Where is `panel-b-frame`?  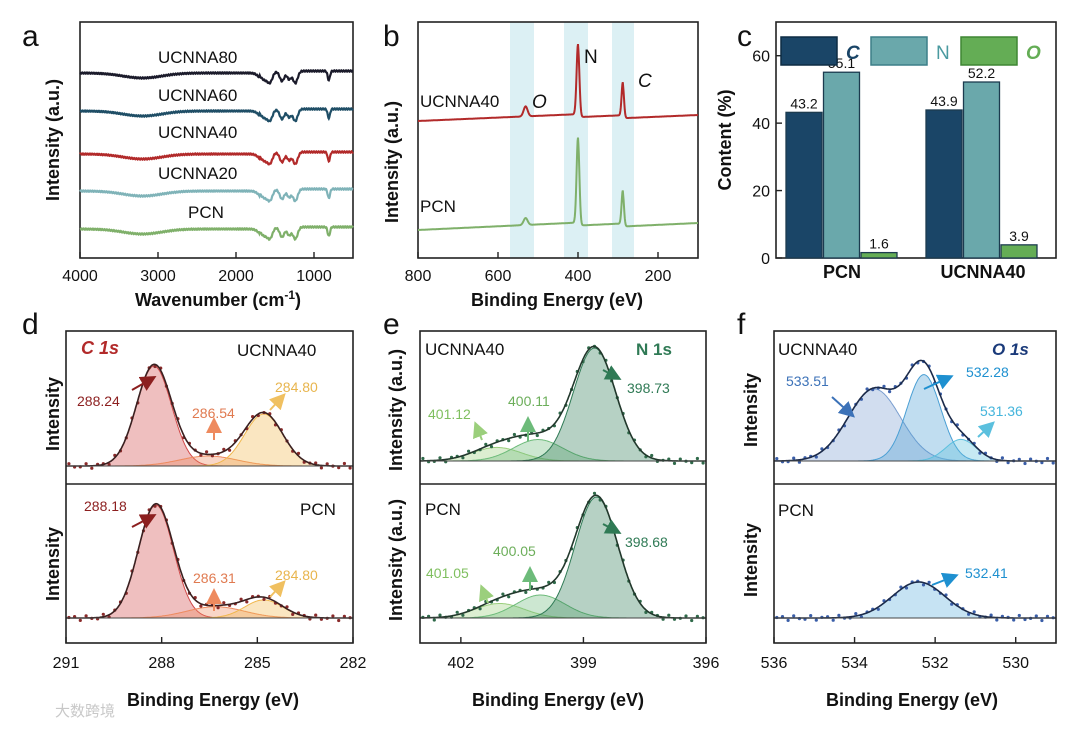 panel-b-frame is located at coordinates (558, 140).